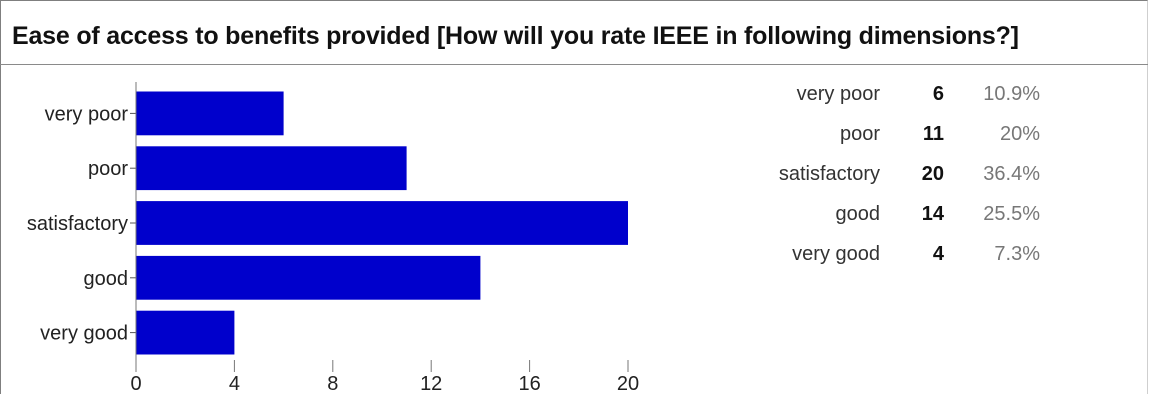  I want to click on summary-label: very good, so click(836, 253).